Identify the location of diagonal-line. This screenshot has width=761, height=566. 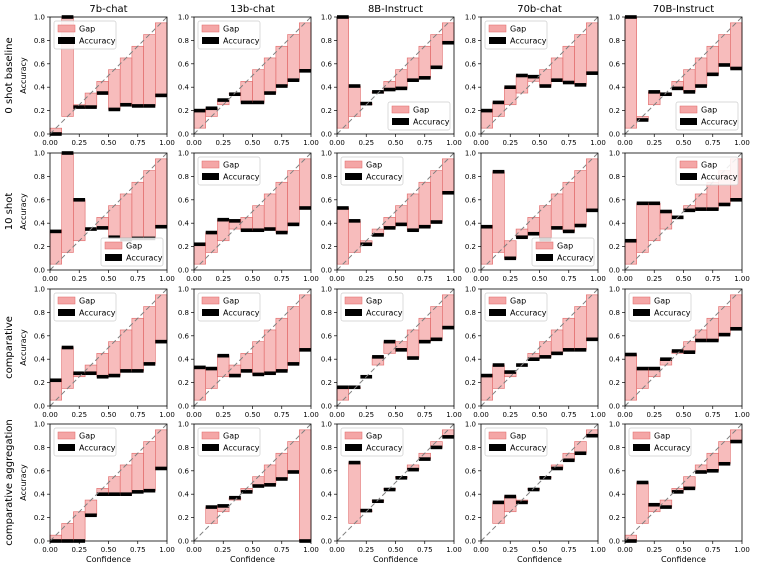
(539, 211).